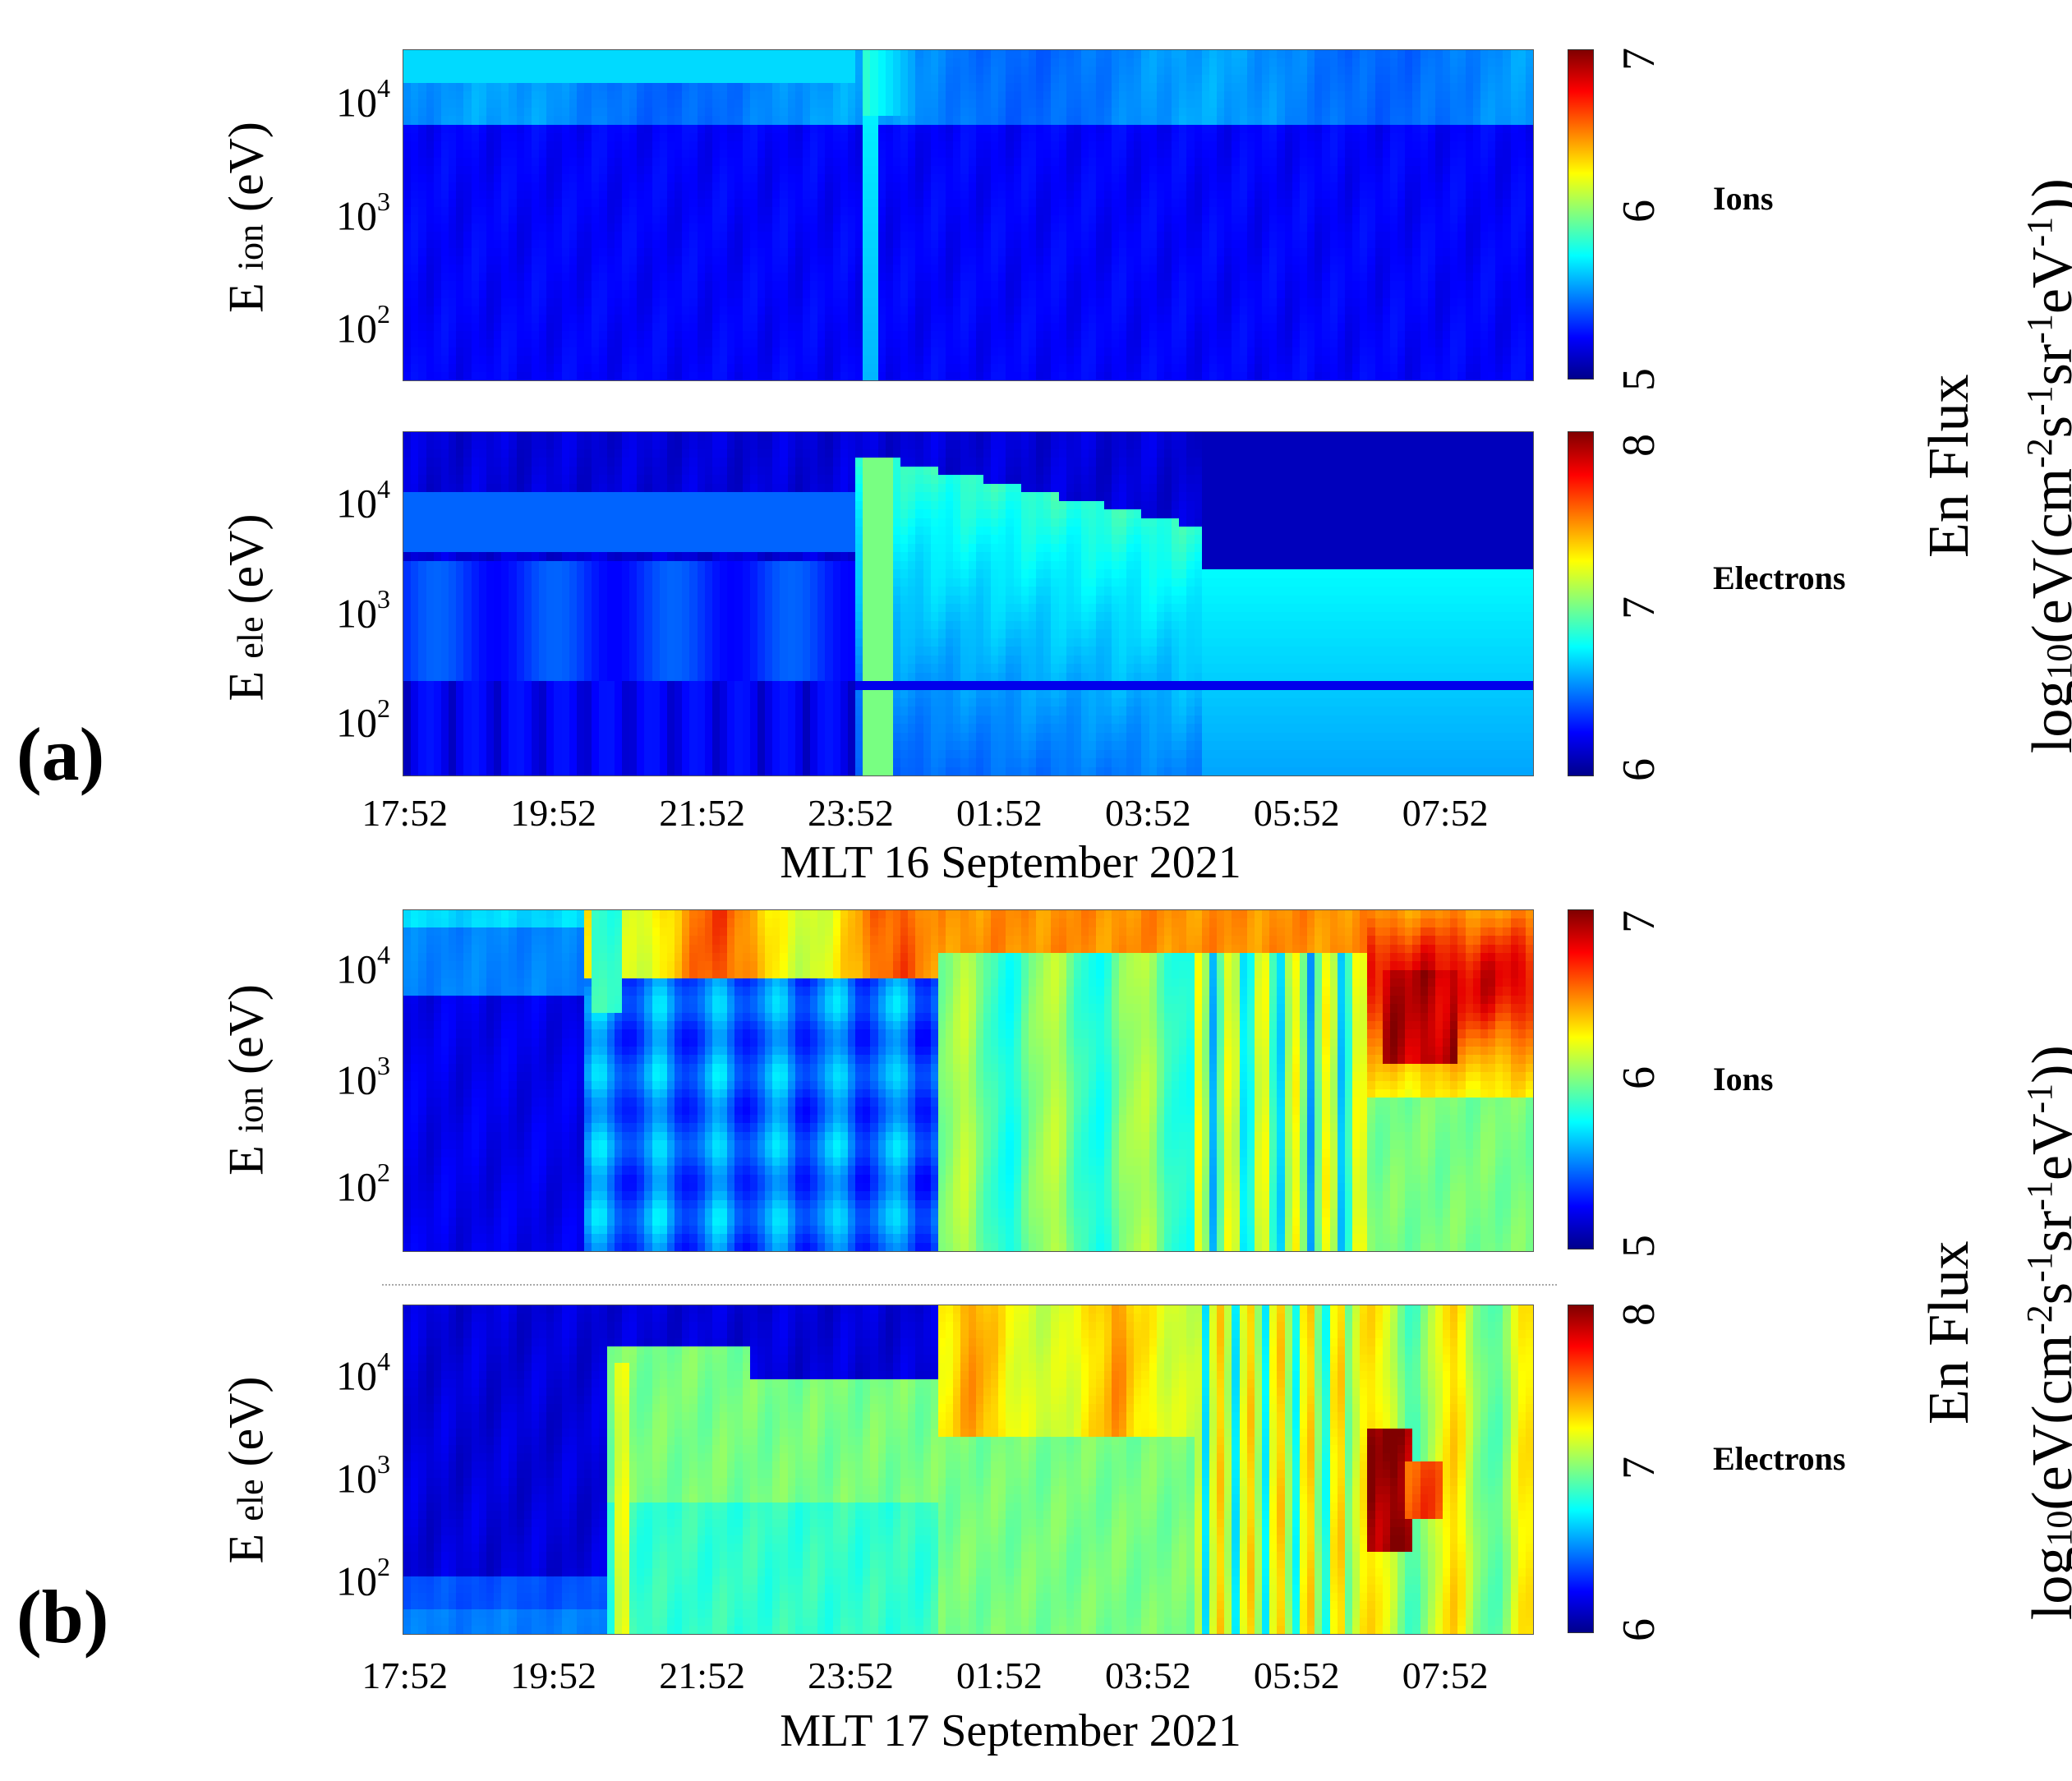 This screenshot has width=2072, height=1781. Describe the element at coordinates (1010, 1731) in the screenshot. I see `x-axis-title-b: MLT 17 September 2021` at that location.